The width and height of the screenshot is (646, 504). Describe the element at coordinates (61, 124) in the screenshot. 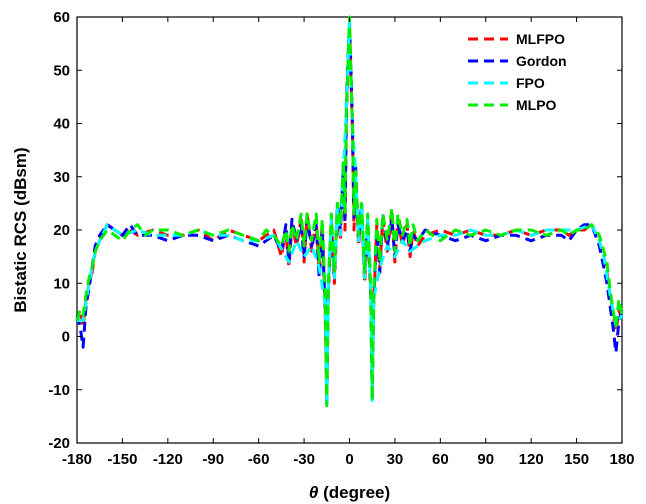

I see `y-tick-label: 40` at that location.